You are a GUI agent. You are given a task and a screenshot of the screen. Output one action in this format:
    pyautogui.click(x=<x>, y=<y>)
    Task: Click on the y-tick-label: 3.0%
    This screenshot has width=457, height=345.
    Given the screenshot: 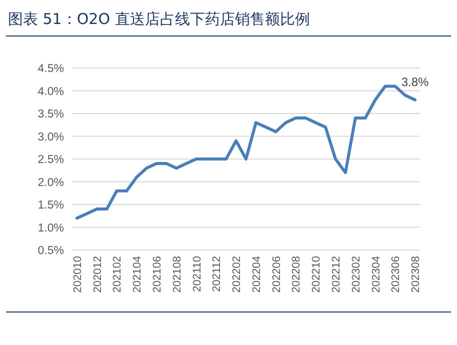 What is the action you would take?
    pyautogui.click(x=51, y=137)
    